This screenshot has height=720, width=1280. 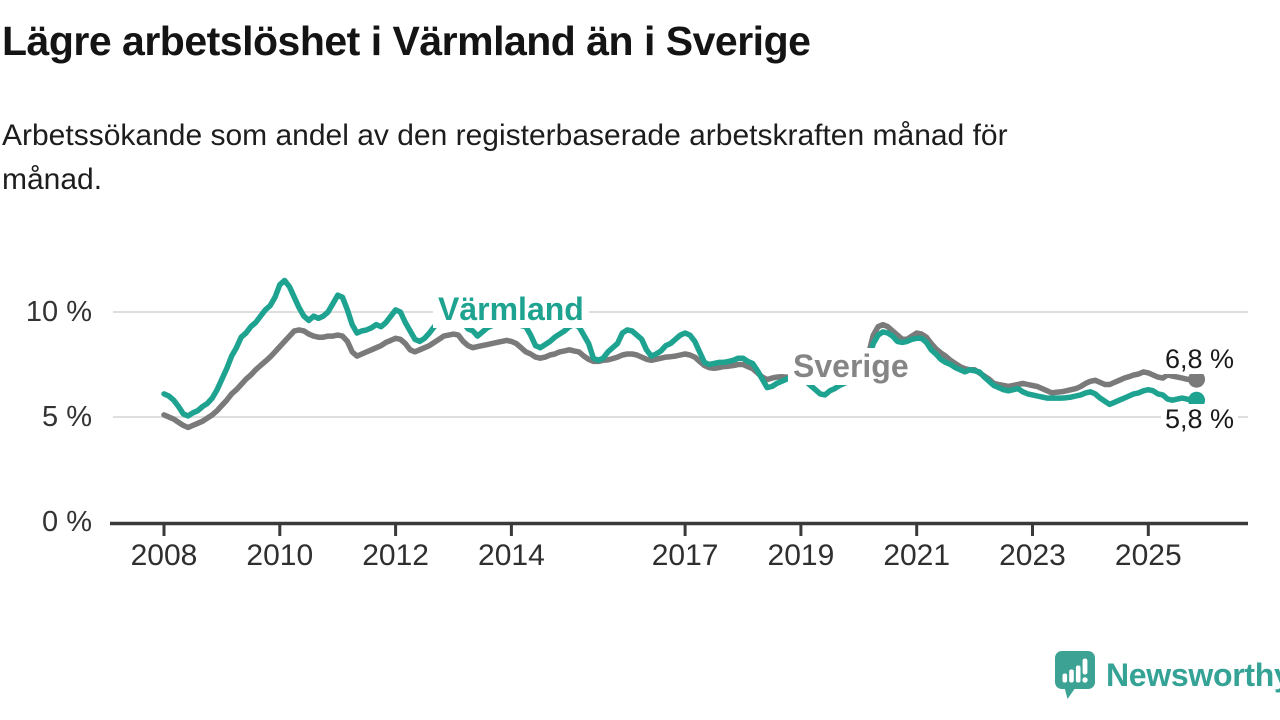 What do you see at coordinates (917, 555) in the screenshot?
I see `x-axis-label-2021: 2021` at bounding box center [917, 555].